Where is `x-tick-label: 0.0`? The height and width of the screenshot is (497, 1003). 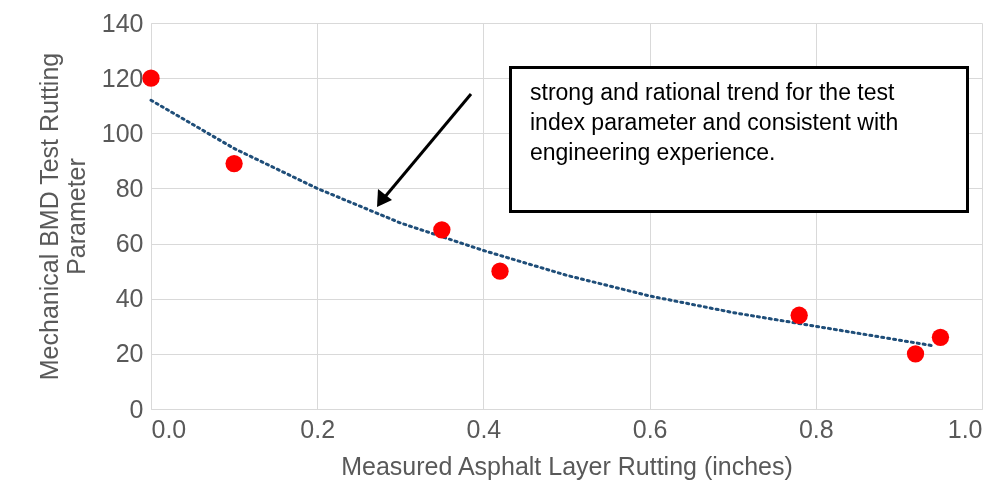
x-tick-label: 0.0 is located at coordinates (169, 428).